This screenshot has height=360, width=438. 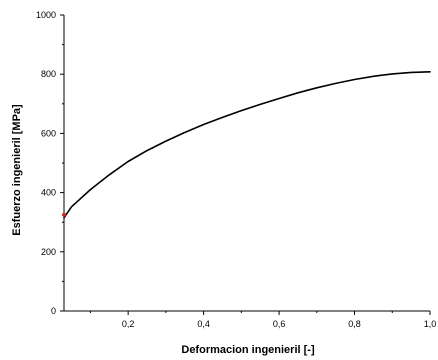 I want to click on y-tick-label: 200, so click(x=48, y=252).